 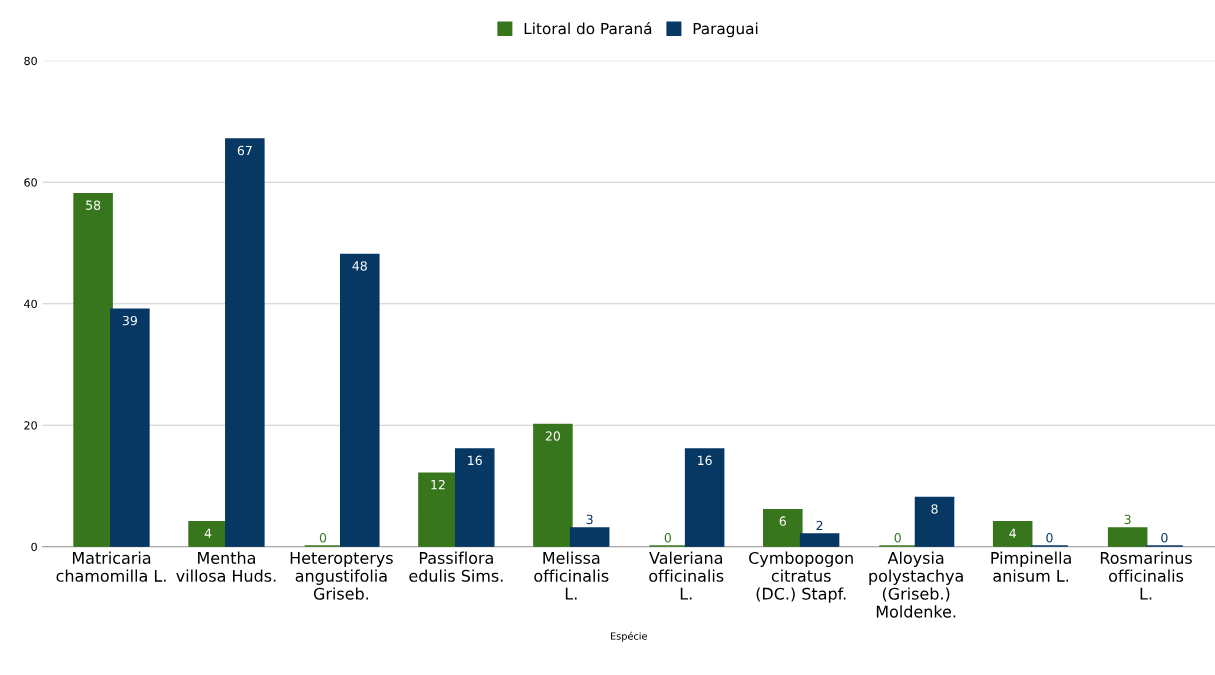 I want to click on y-tick-label: 40, so click(x=30, y=304).